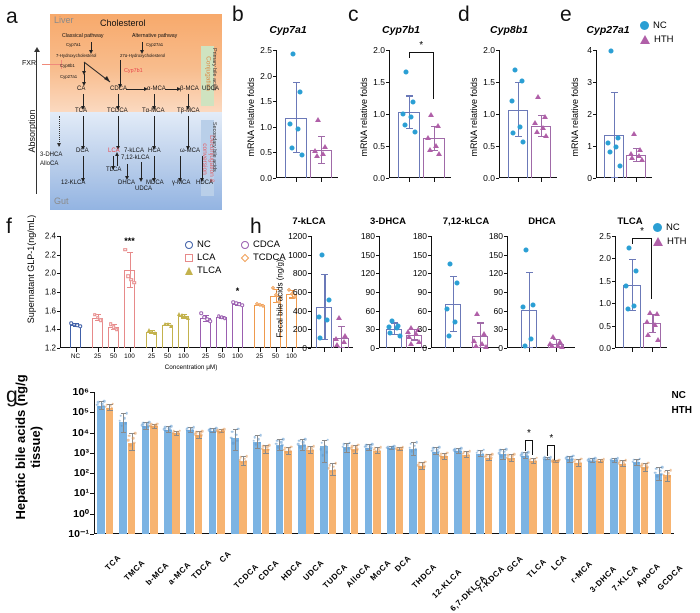  I want to click on y-tick-label: 1.8, so click(50, 292).